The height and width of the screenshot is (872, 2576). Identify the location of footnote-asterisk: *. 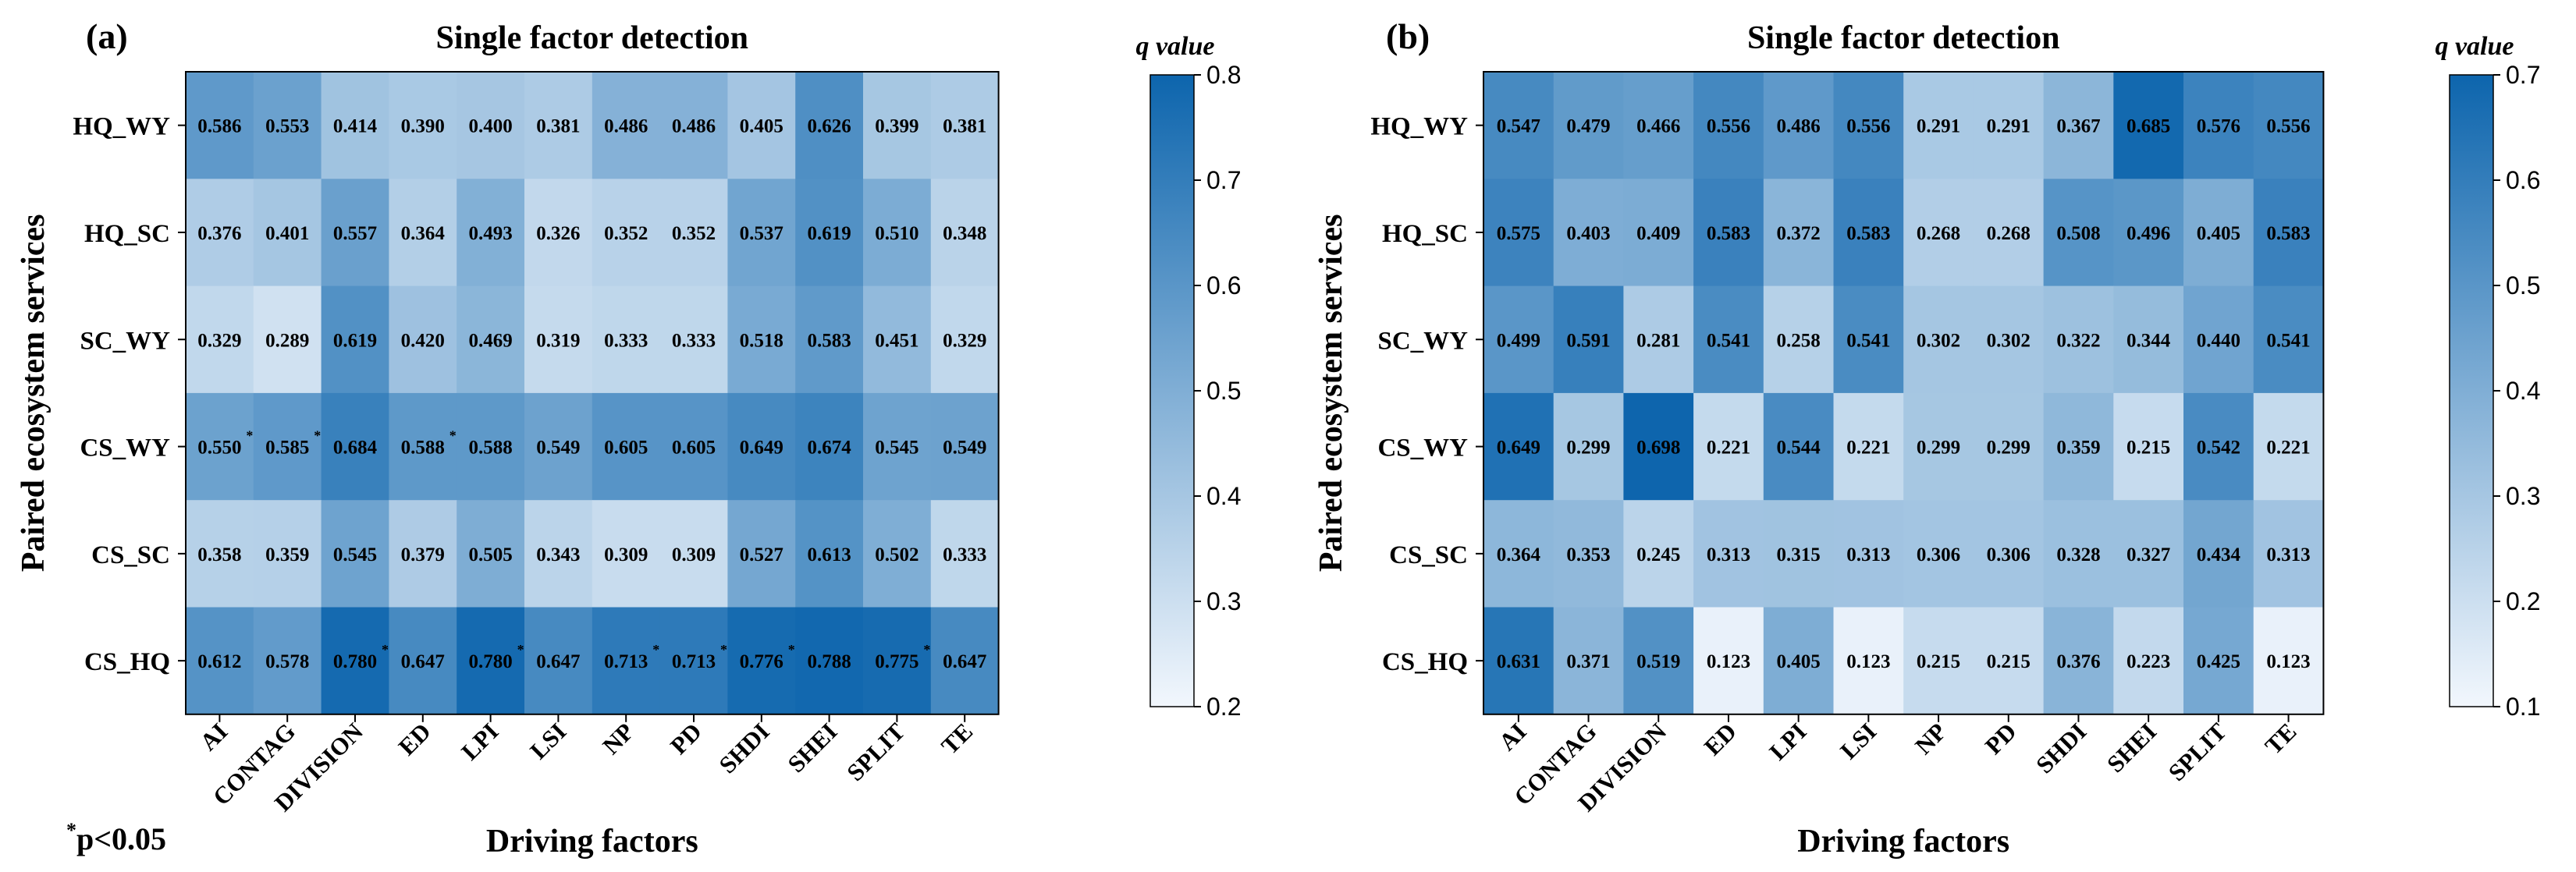
(71, 830).